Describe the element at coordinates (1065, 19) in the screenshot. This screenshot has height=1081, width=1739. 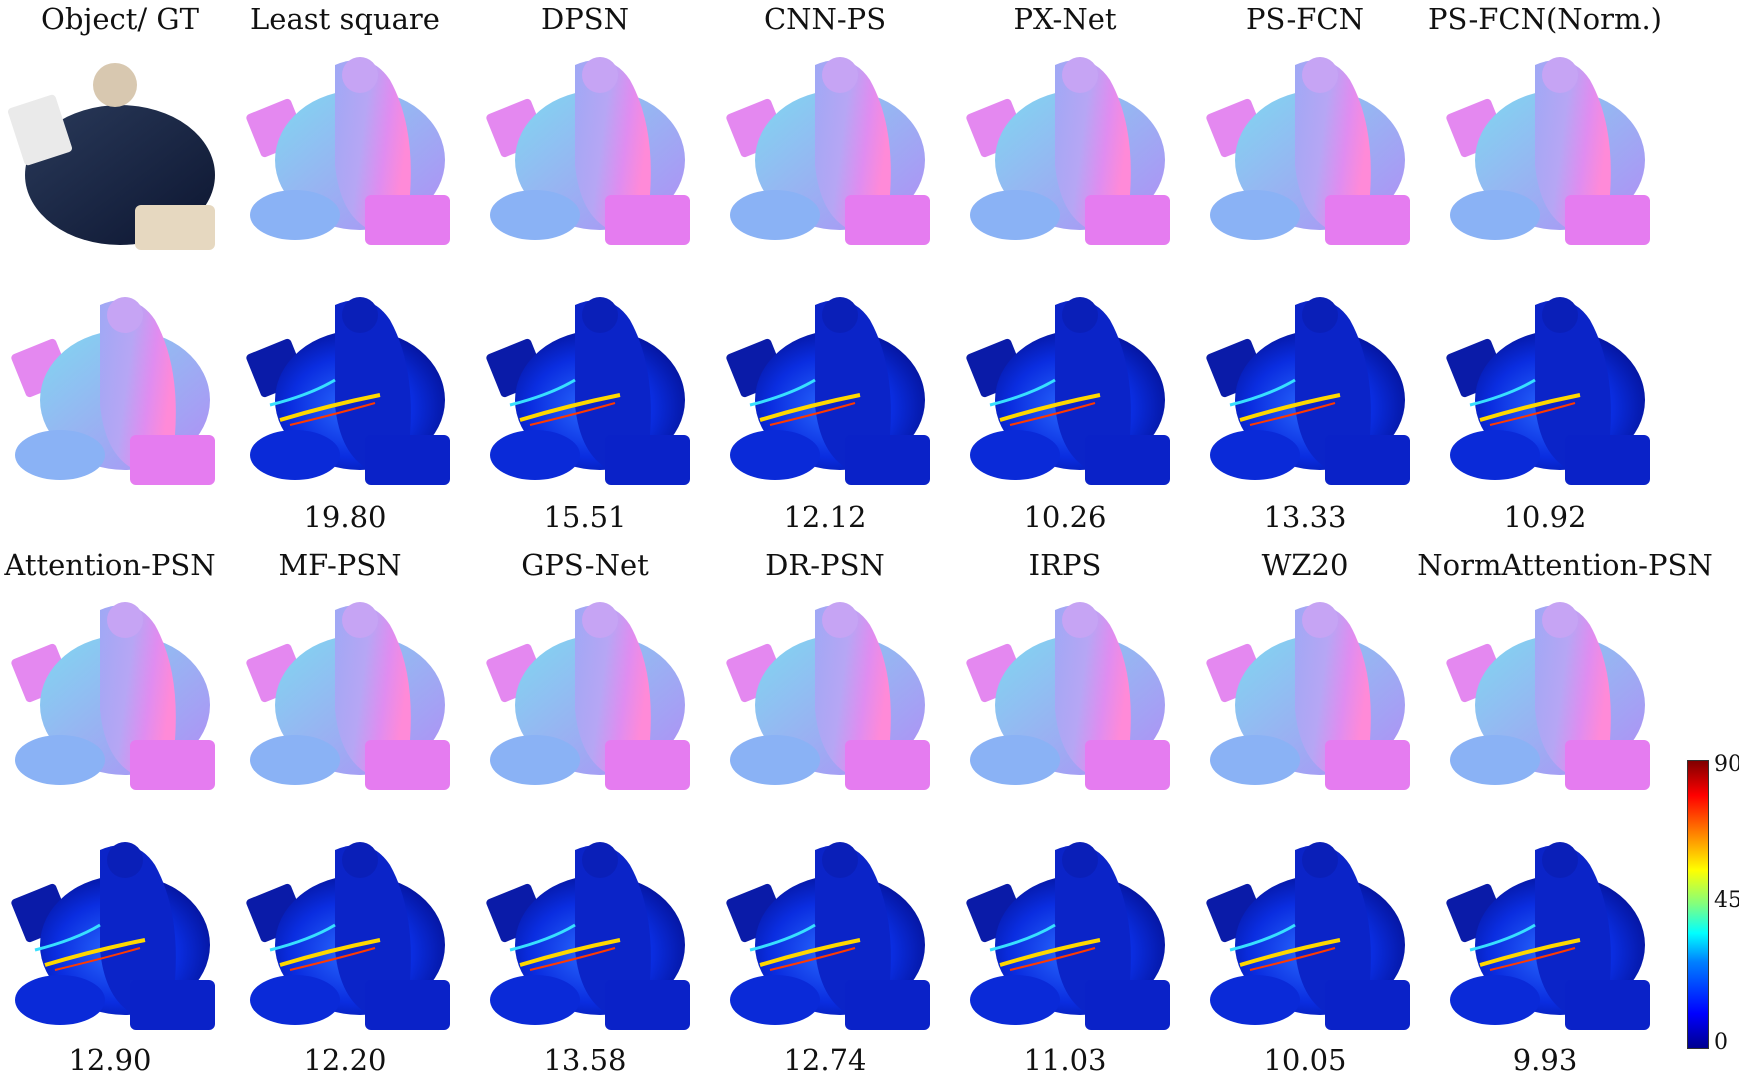
I see `column-label: PX-Net` at that location.